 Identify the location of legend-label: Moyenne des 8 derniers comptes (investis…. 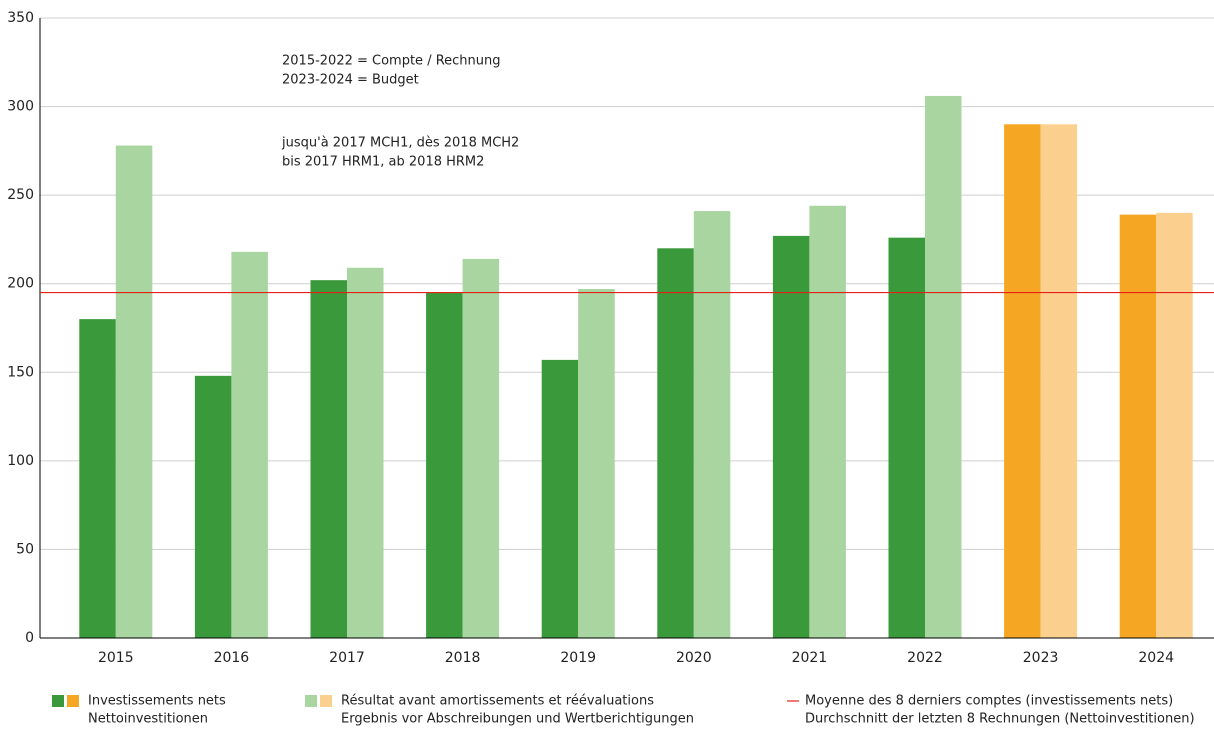
(989, 701).